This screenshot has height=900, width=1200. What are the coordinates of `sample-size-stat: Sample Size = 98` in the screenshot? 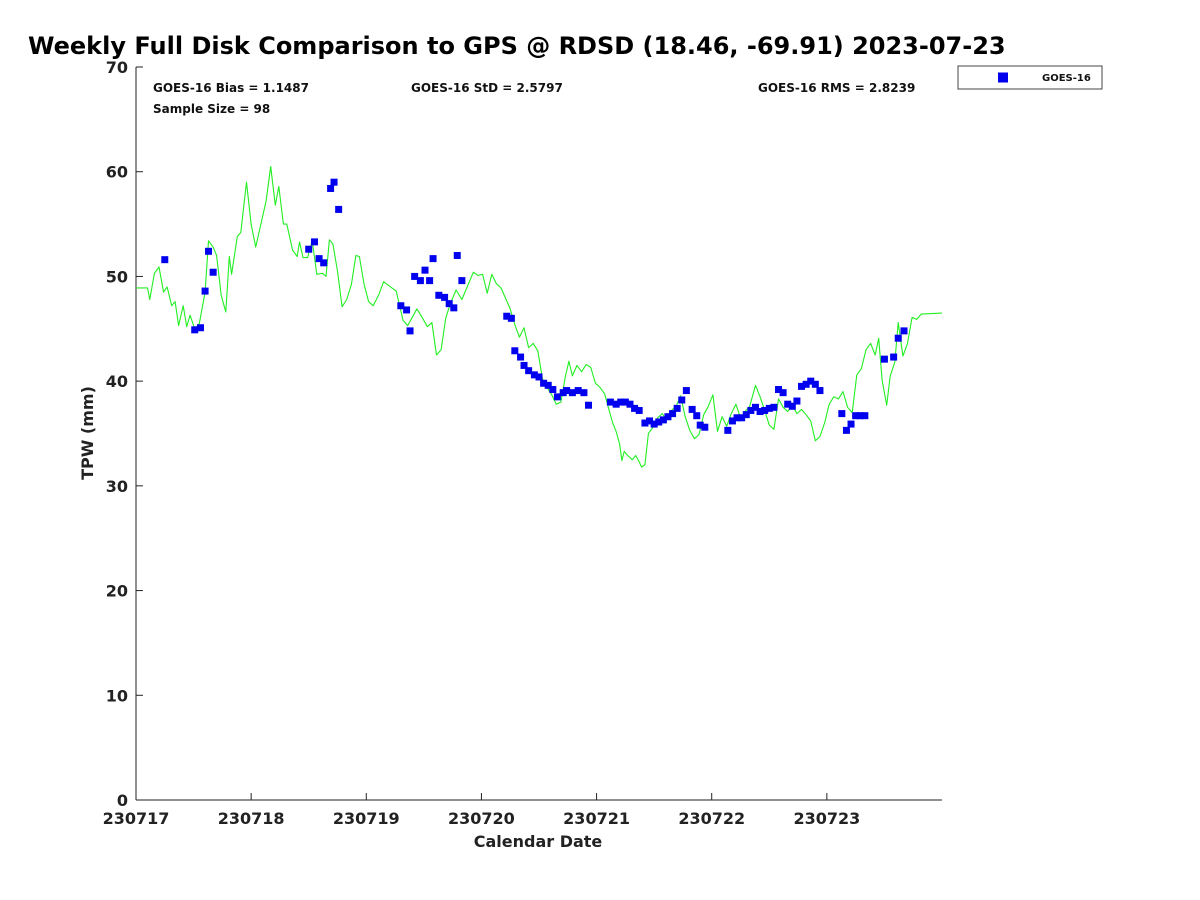 It's located at (211, 109).